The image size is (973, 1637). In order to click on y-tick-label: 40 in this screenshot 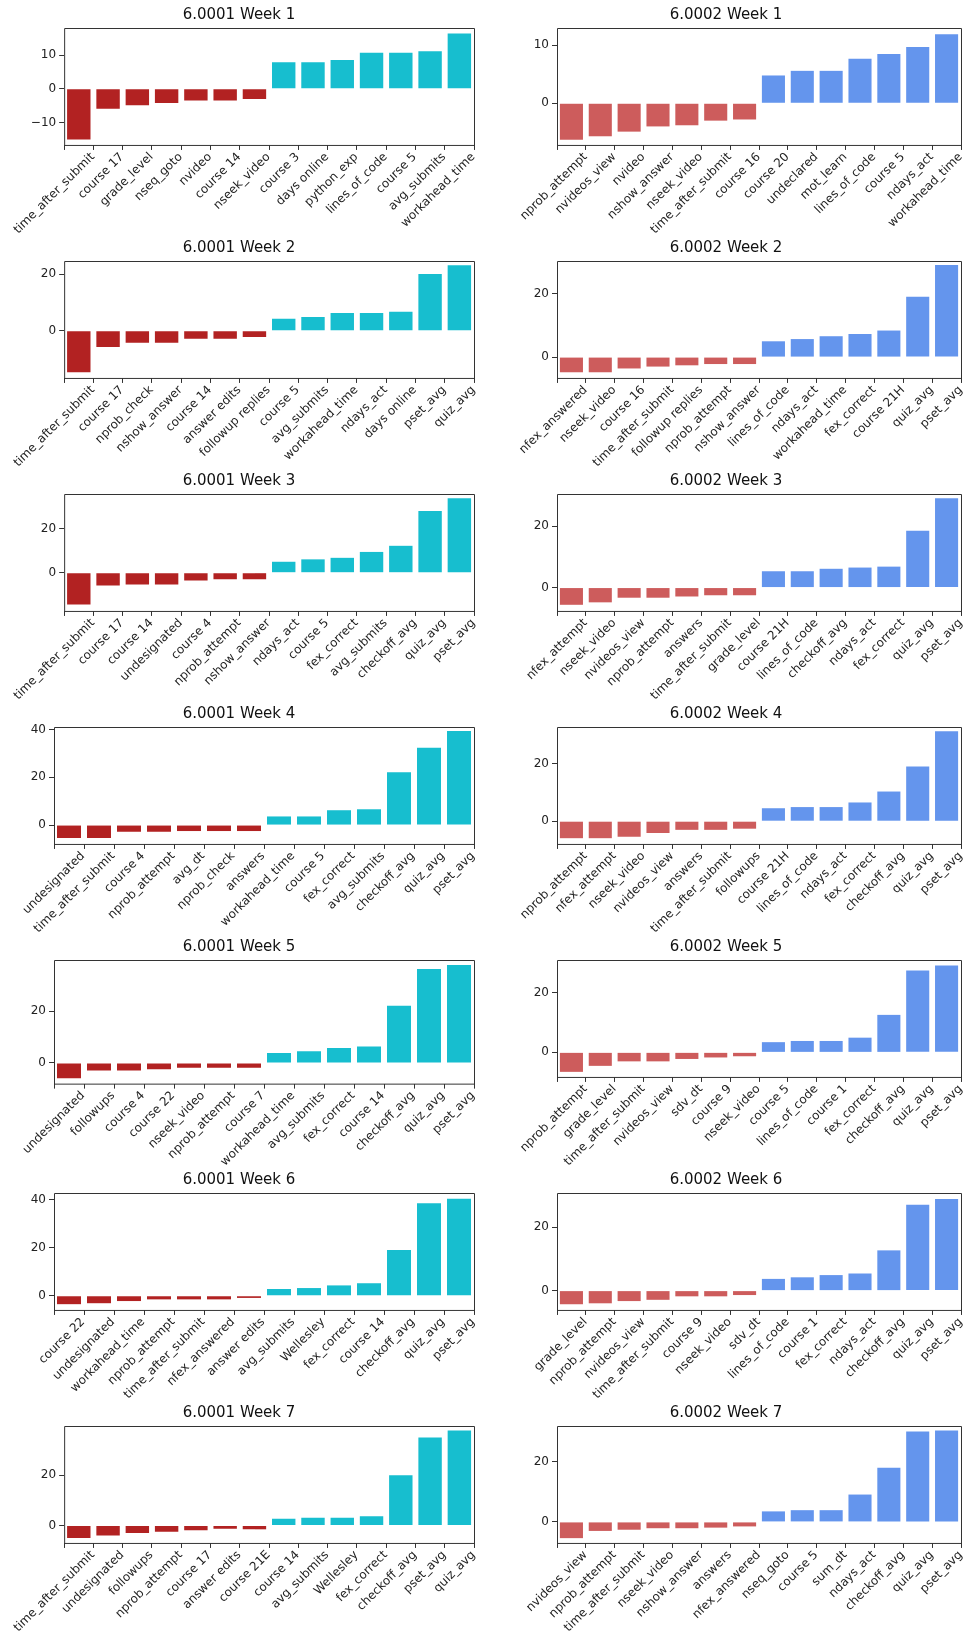, I will do `click(38, 728)`.